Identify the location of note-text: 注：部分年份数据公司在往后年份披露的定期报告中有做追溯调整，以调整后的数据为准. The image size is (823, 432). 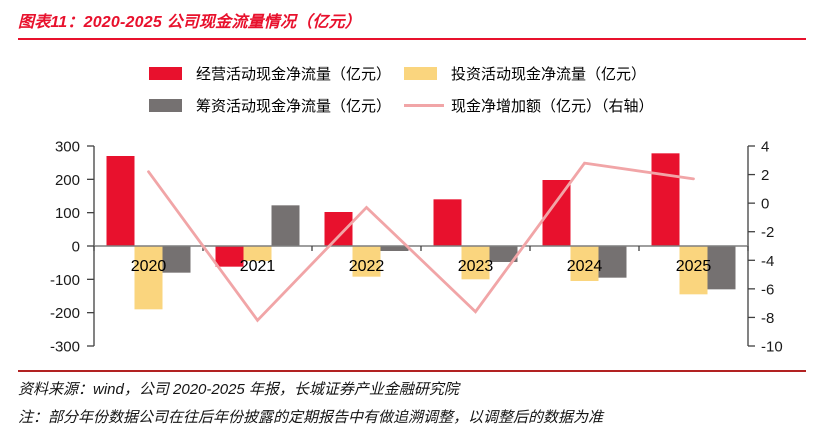
(311, 417).